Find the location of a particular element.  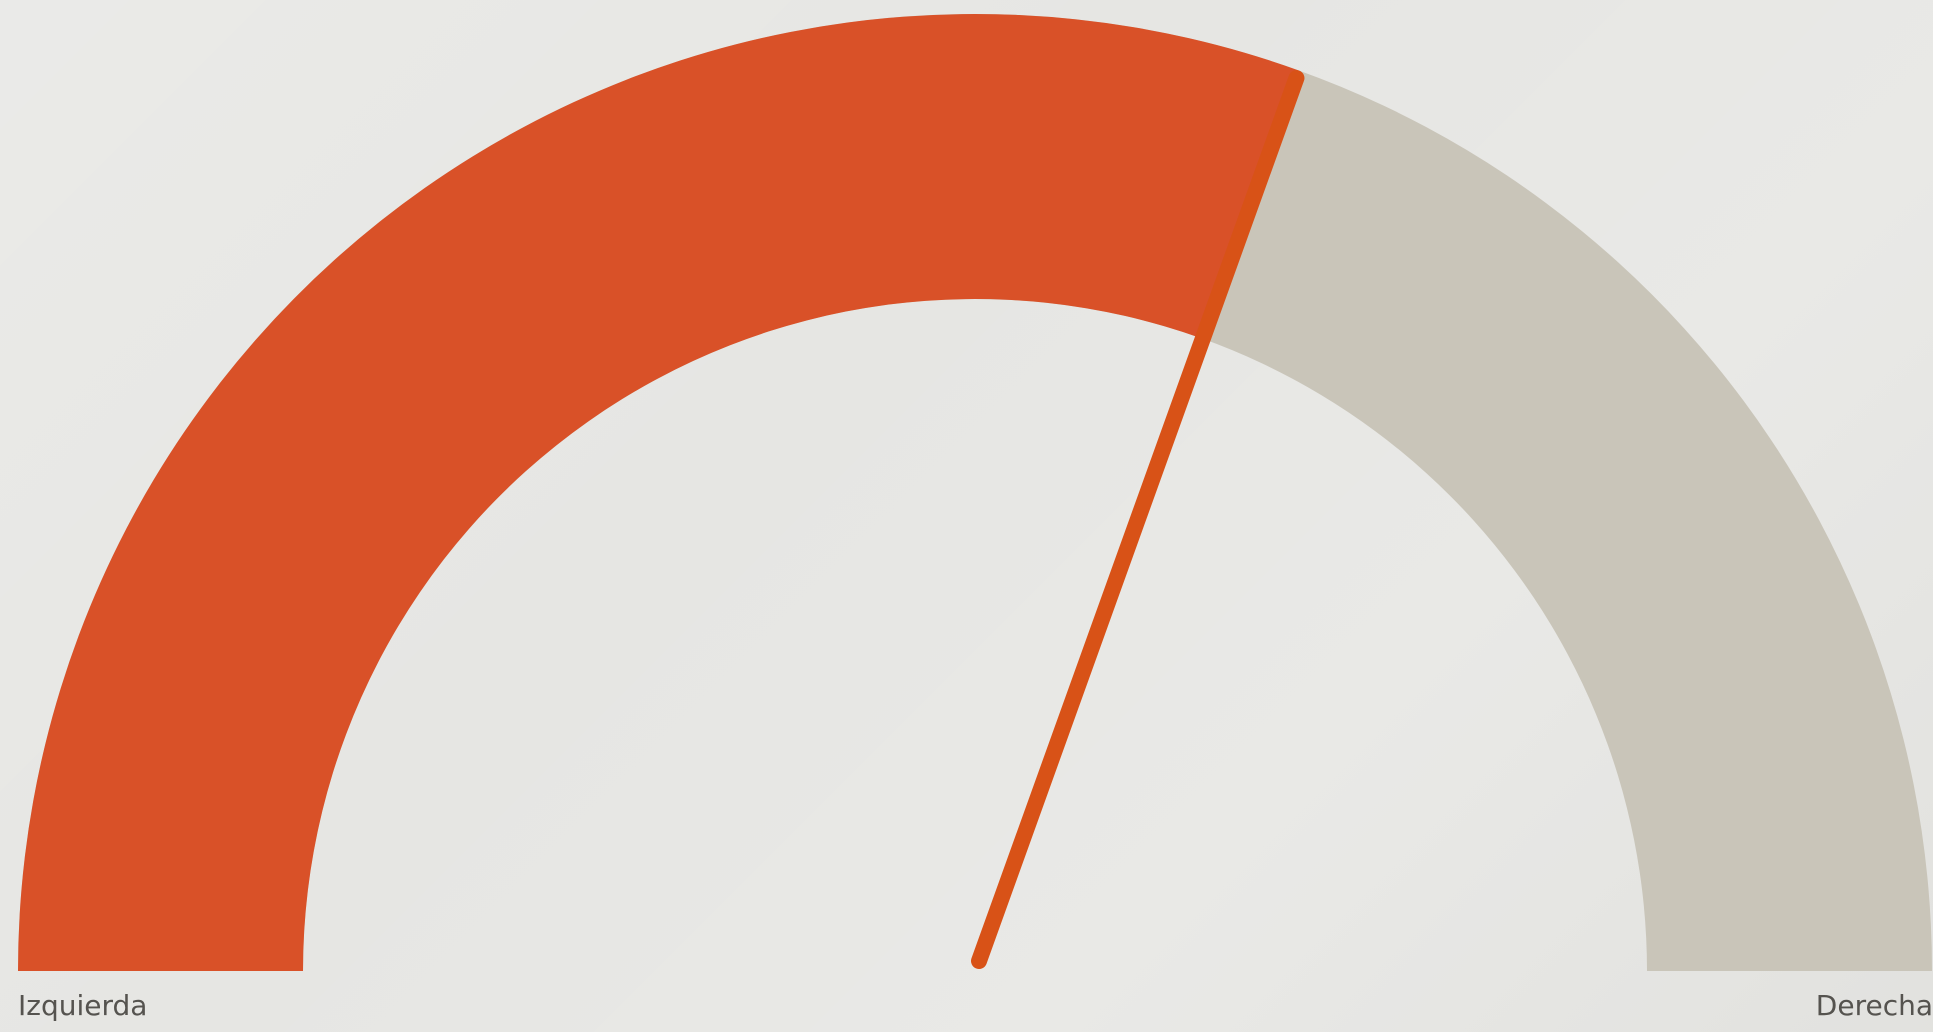

gauge-min-label: Izquierda is located at coordinates (83, 1005).